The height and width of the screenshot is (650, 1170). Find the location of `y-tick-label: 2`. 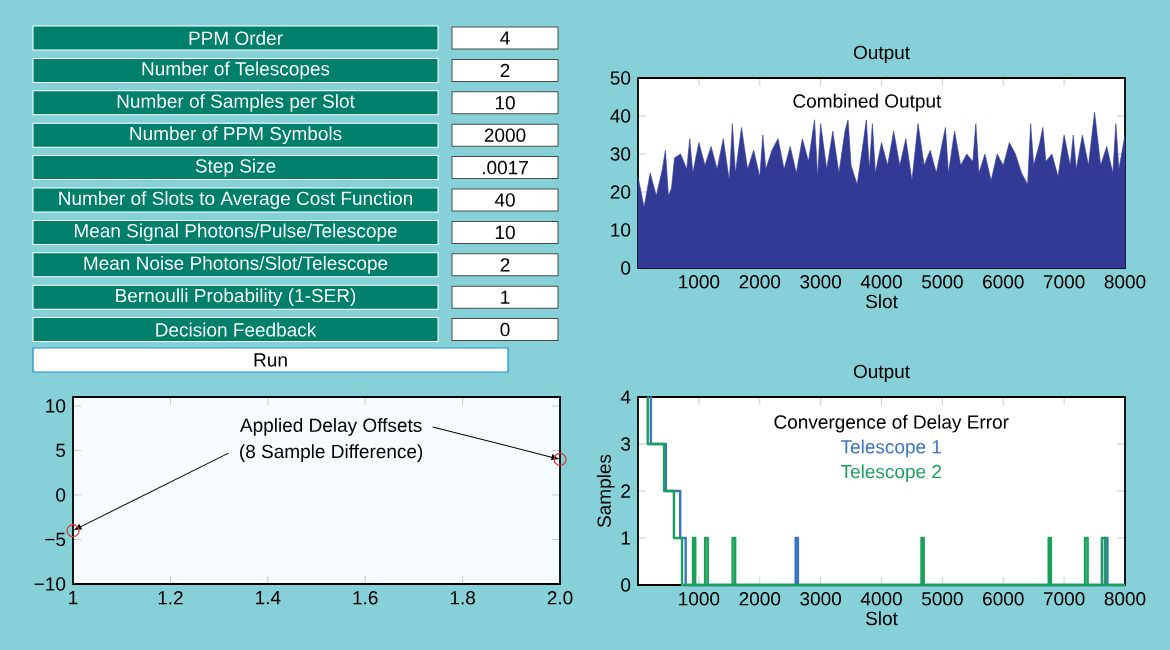

y-tick-label: 2 is located at coordinates (626, 491).